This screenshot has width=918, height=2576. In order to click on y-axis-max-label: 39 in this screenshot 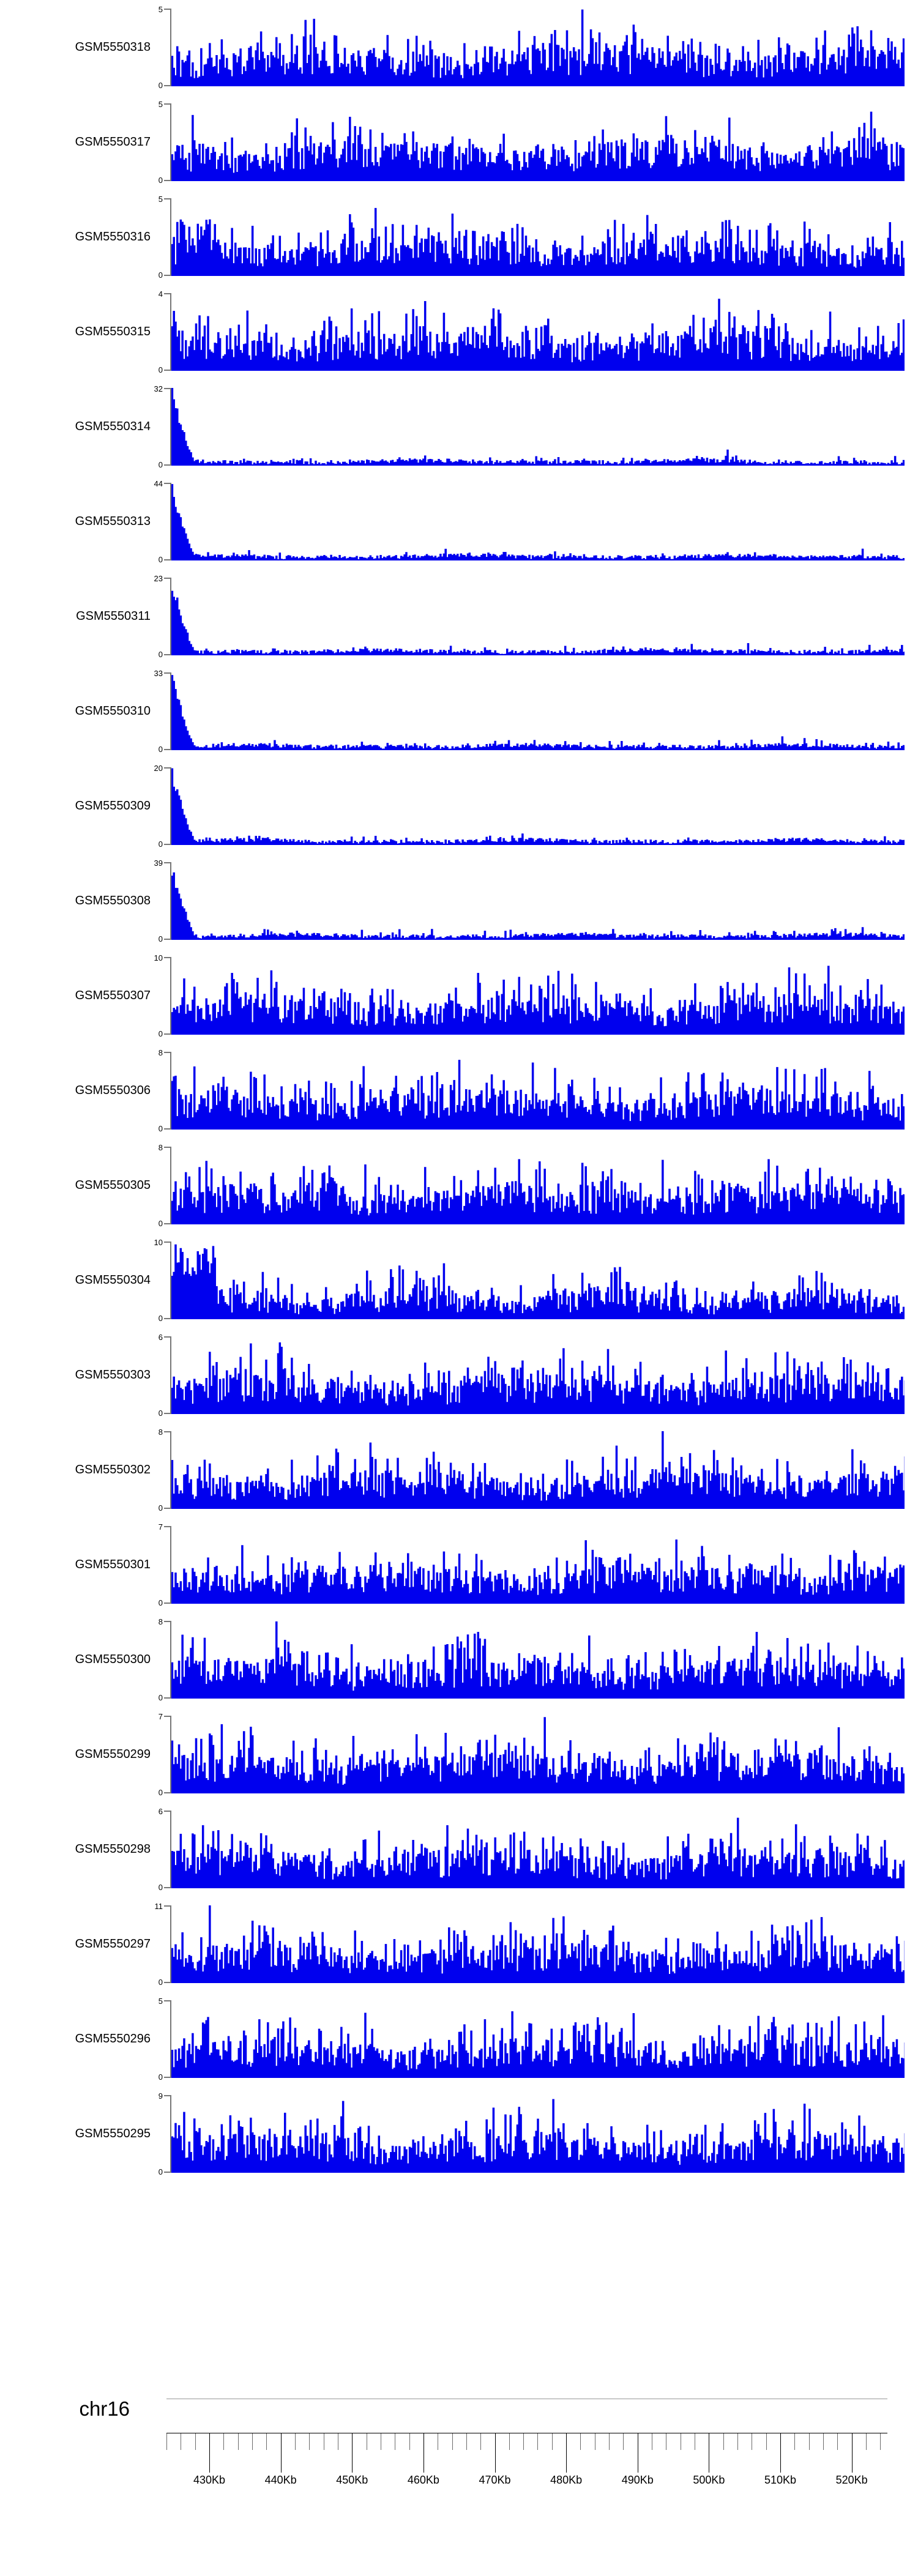, I will do `click(158, 863)`.